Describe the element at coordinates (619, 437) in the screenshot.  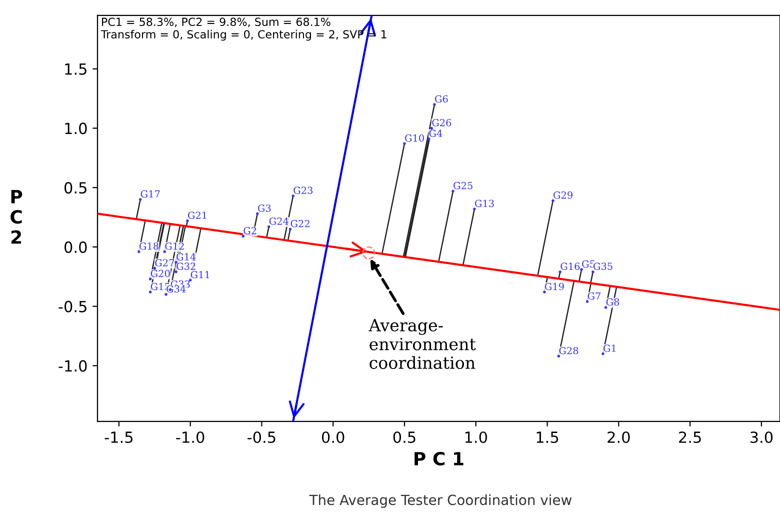
I see `x-tick-label: 2.0` at that location.